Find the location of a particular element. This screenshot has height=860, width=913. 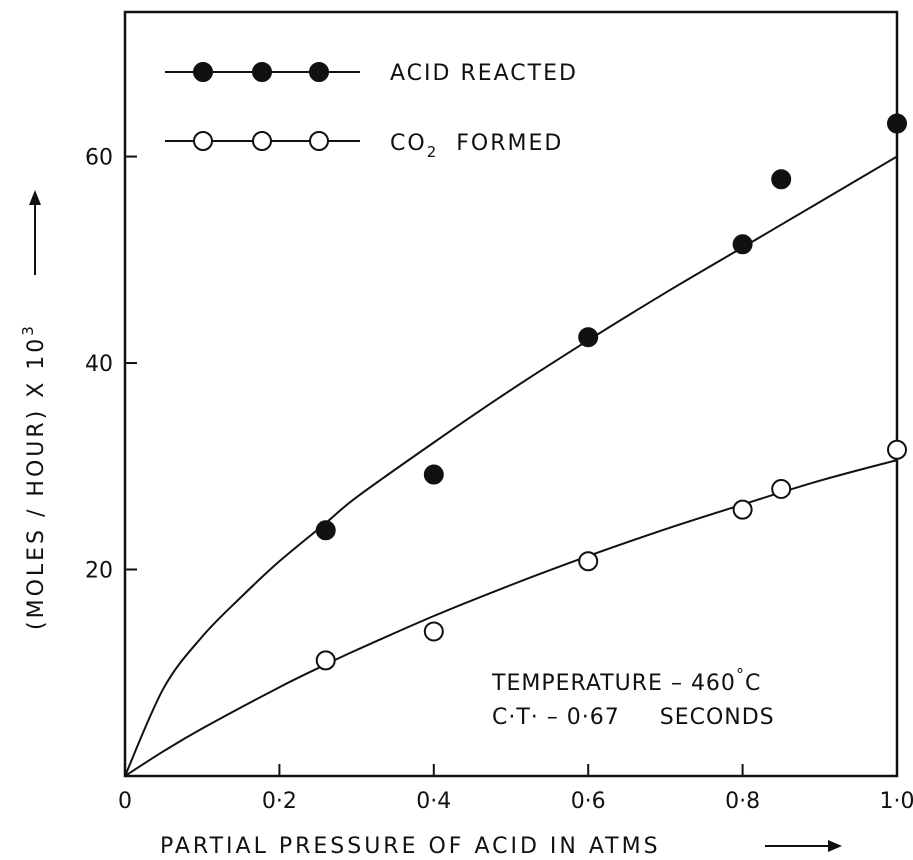

x-tick-label: 0·8 is located at coordinates (742, 801).